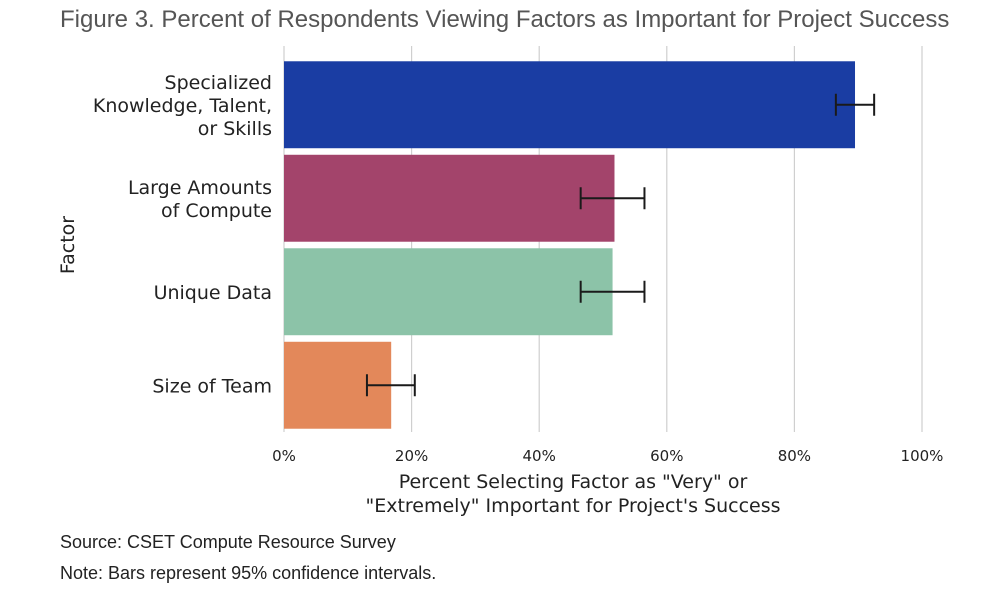 This screenshot has height=600, width=998. What do you see at coordinates (200, 199) in the screenshot?
I see `category-label-1: Large Amounts of Compute` at bounding box center [200, 199].